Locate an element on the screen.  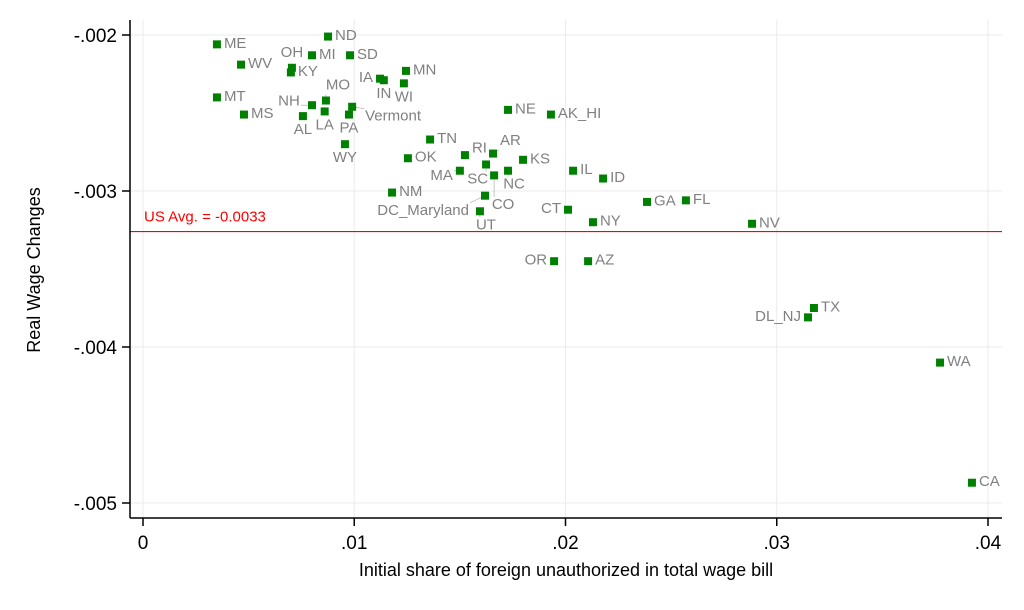
point-label: DC_Maryland is located at coordinates (423, 210).